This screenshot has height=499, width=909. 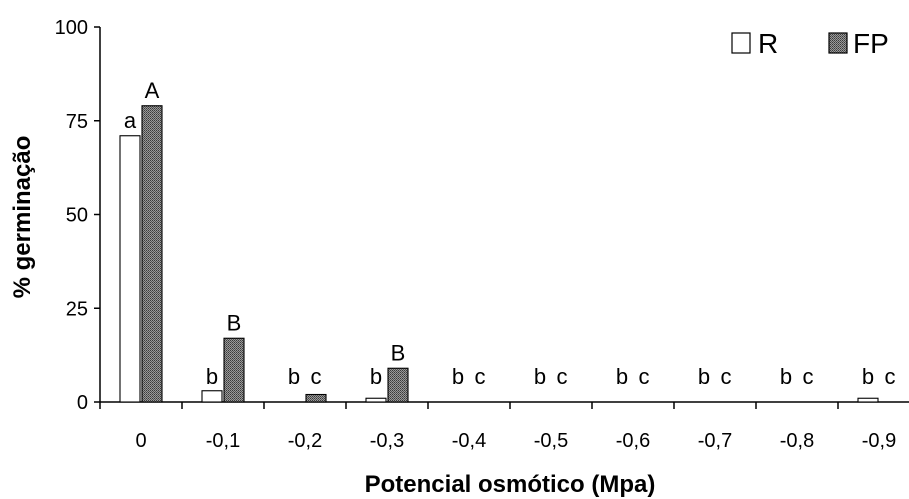 What do you see at coordinates (633, 441) in the screenshot?
I see `x-tick-label: -0,6` at bounding box center [633, 441].